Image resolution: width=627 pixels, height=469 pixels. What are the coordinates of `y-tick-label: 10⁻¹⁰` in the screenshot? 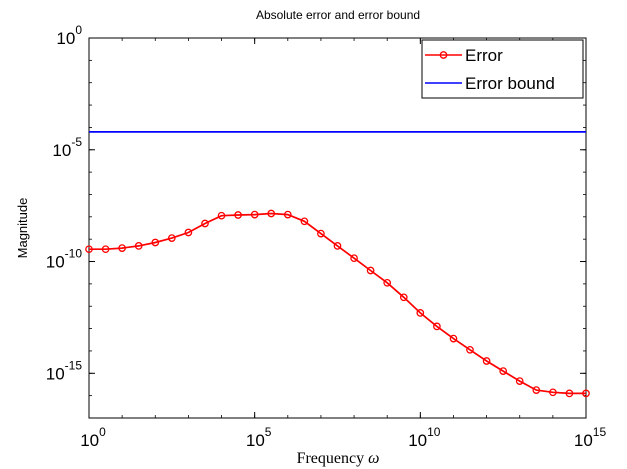 It's located at (64, 259).